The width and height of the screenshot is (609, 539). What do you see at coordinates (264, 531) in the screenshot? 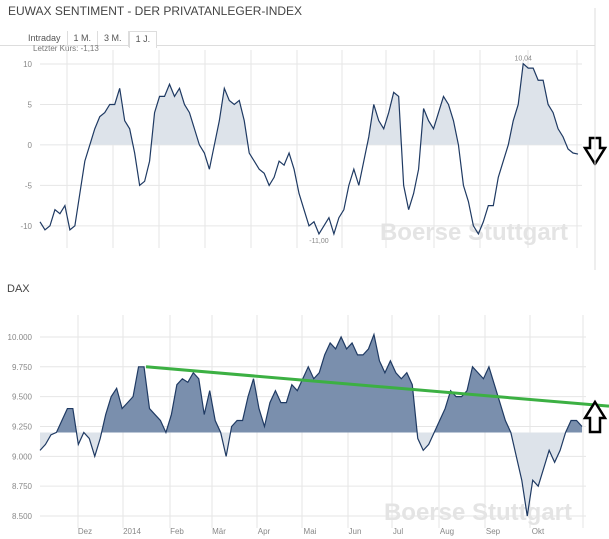
I see `x-tick-label: Apr` at bounding box center [264, 531].